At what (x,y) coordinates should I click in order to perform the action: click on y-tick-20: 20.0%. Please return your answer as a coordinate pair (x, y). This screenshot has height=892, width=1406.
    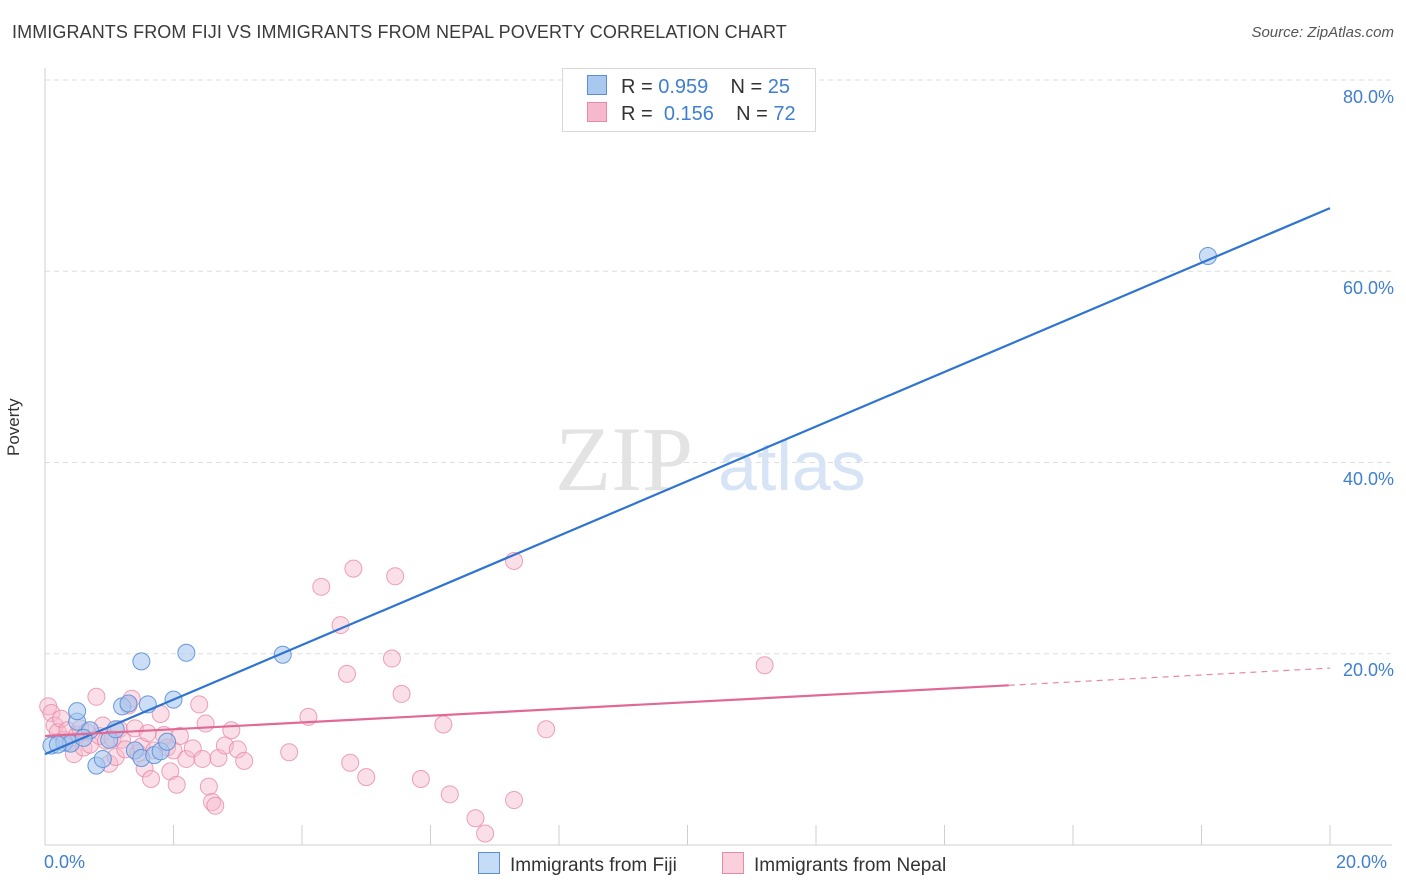
    Looking at the image, I should click on (1368, 670).